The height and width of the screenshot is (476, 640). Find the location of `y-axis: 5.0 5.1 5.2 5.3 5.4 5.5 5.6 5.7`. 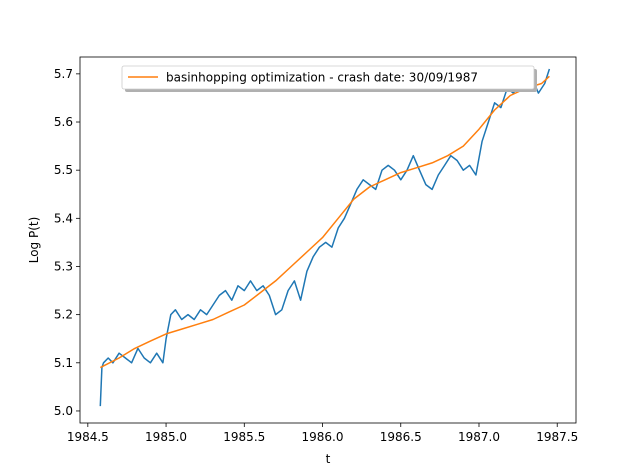

y-axis: 5.0 5.1 5.2 5.3 5.4 5.5 5.6 5.7 is located at coordinates (67, 242).